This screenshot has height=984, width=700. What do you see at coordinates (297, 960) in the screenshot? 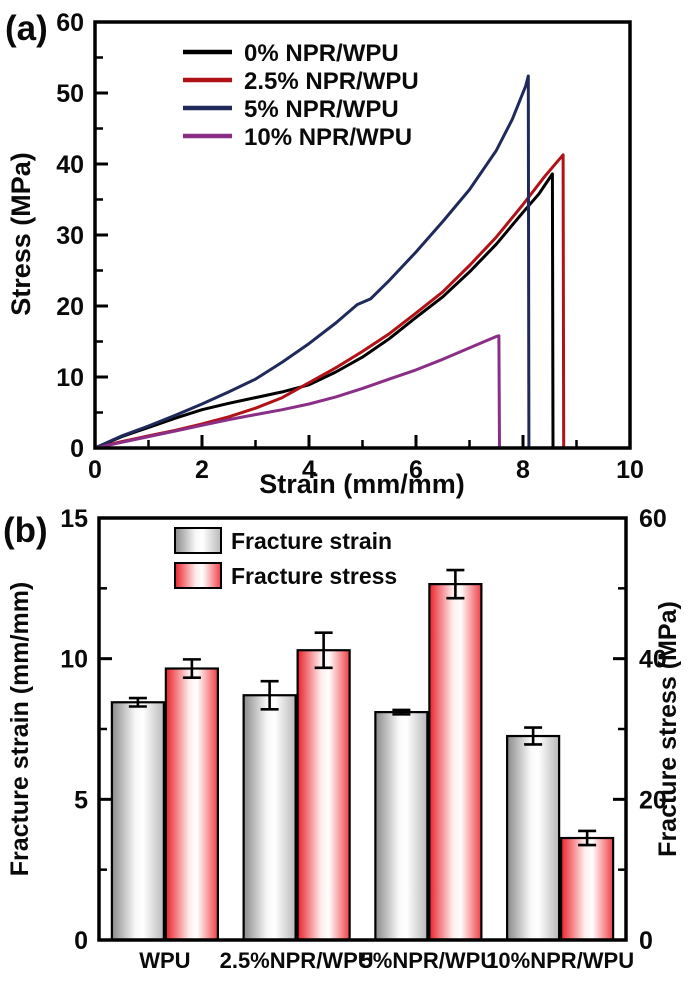
I see `category-label: 2.5%NPR/WPU` at bounding box center [297, 960].